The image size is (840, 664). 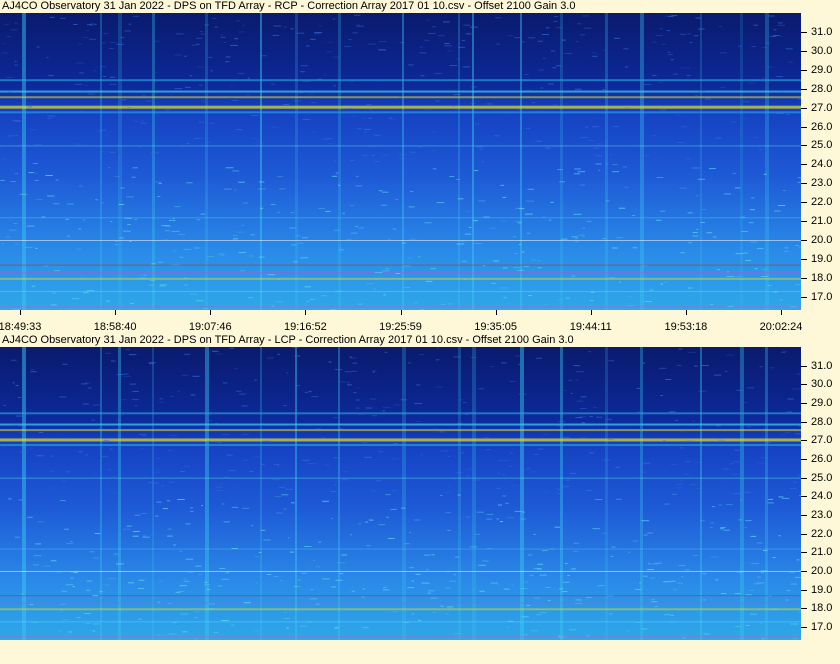 What do you see at coordinates (822, 608) in the screenshot?
I see `freq-tick-label: 18.0` at bounding box center [822, 608].